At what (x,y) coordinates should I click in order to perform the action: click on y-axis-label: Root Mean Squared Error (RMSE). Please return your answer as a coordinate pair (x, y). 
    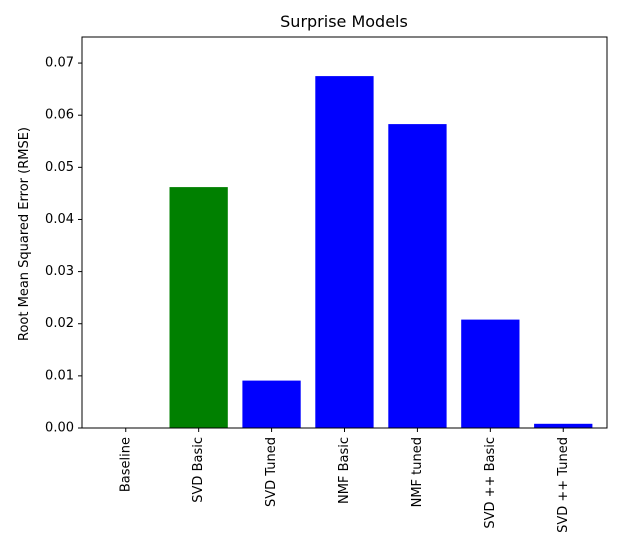
    Looking at the image, I should click on (24, 234).